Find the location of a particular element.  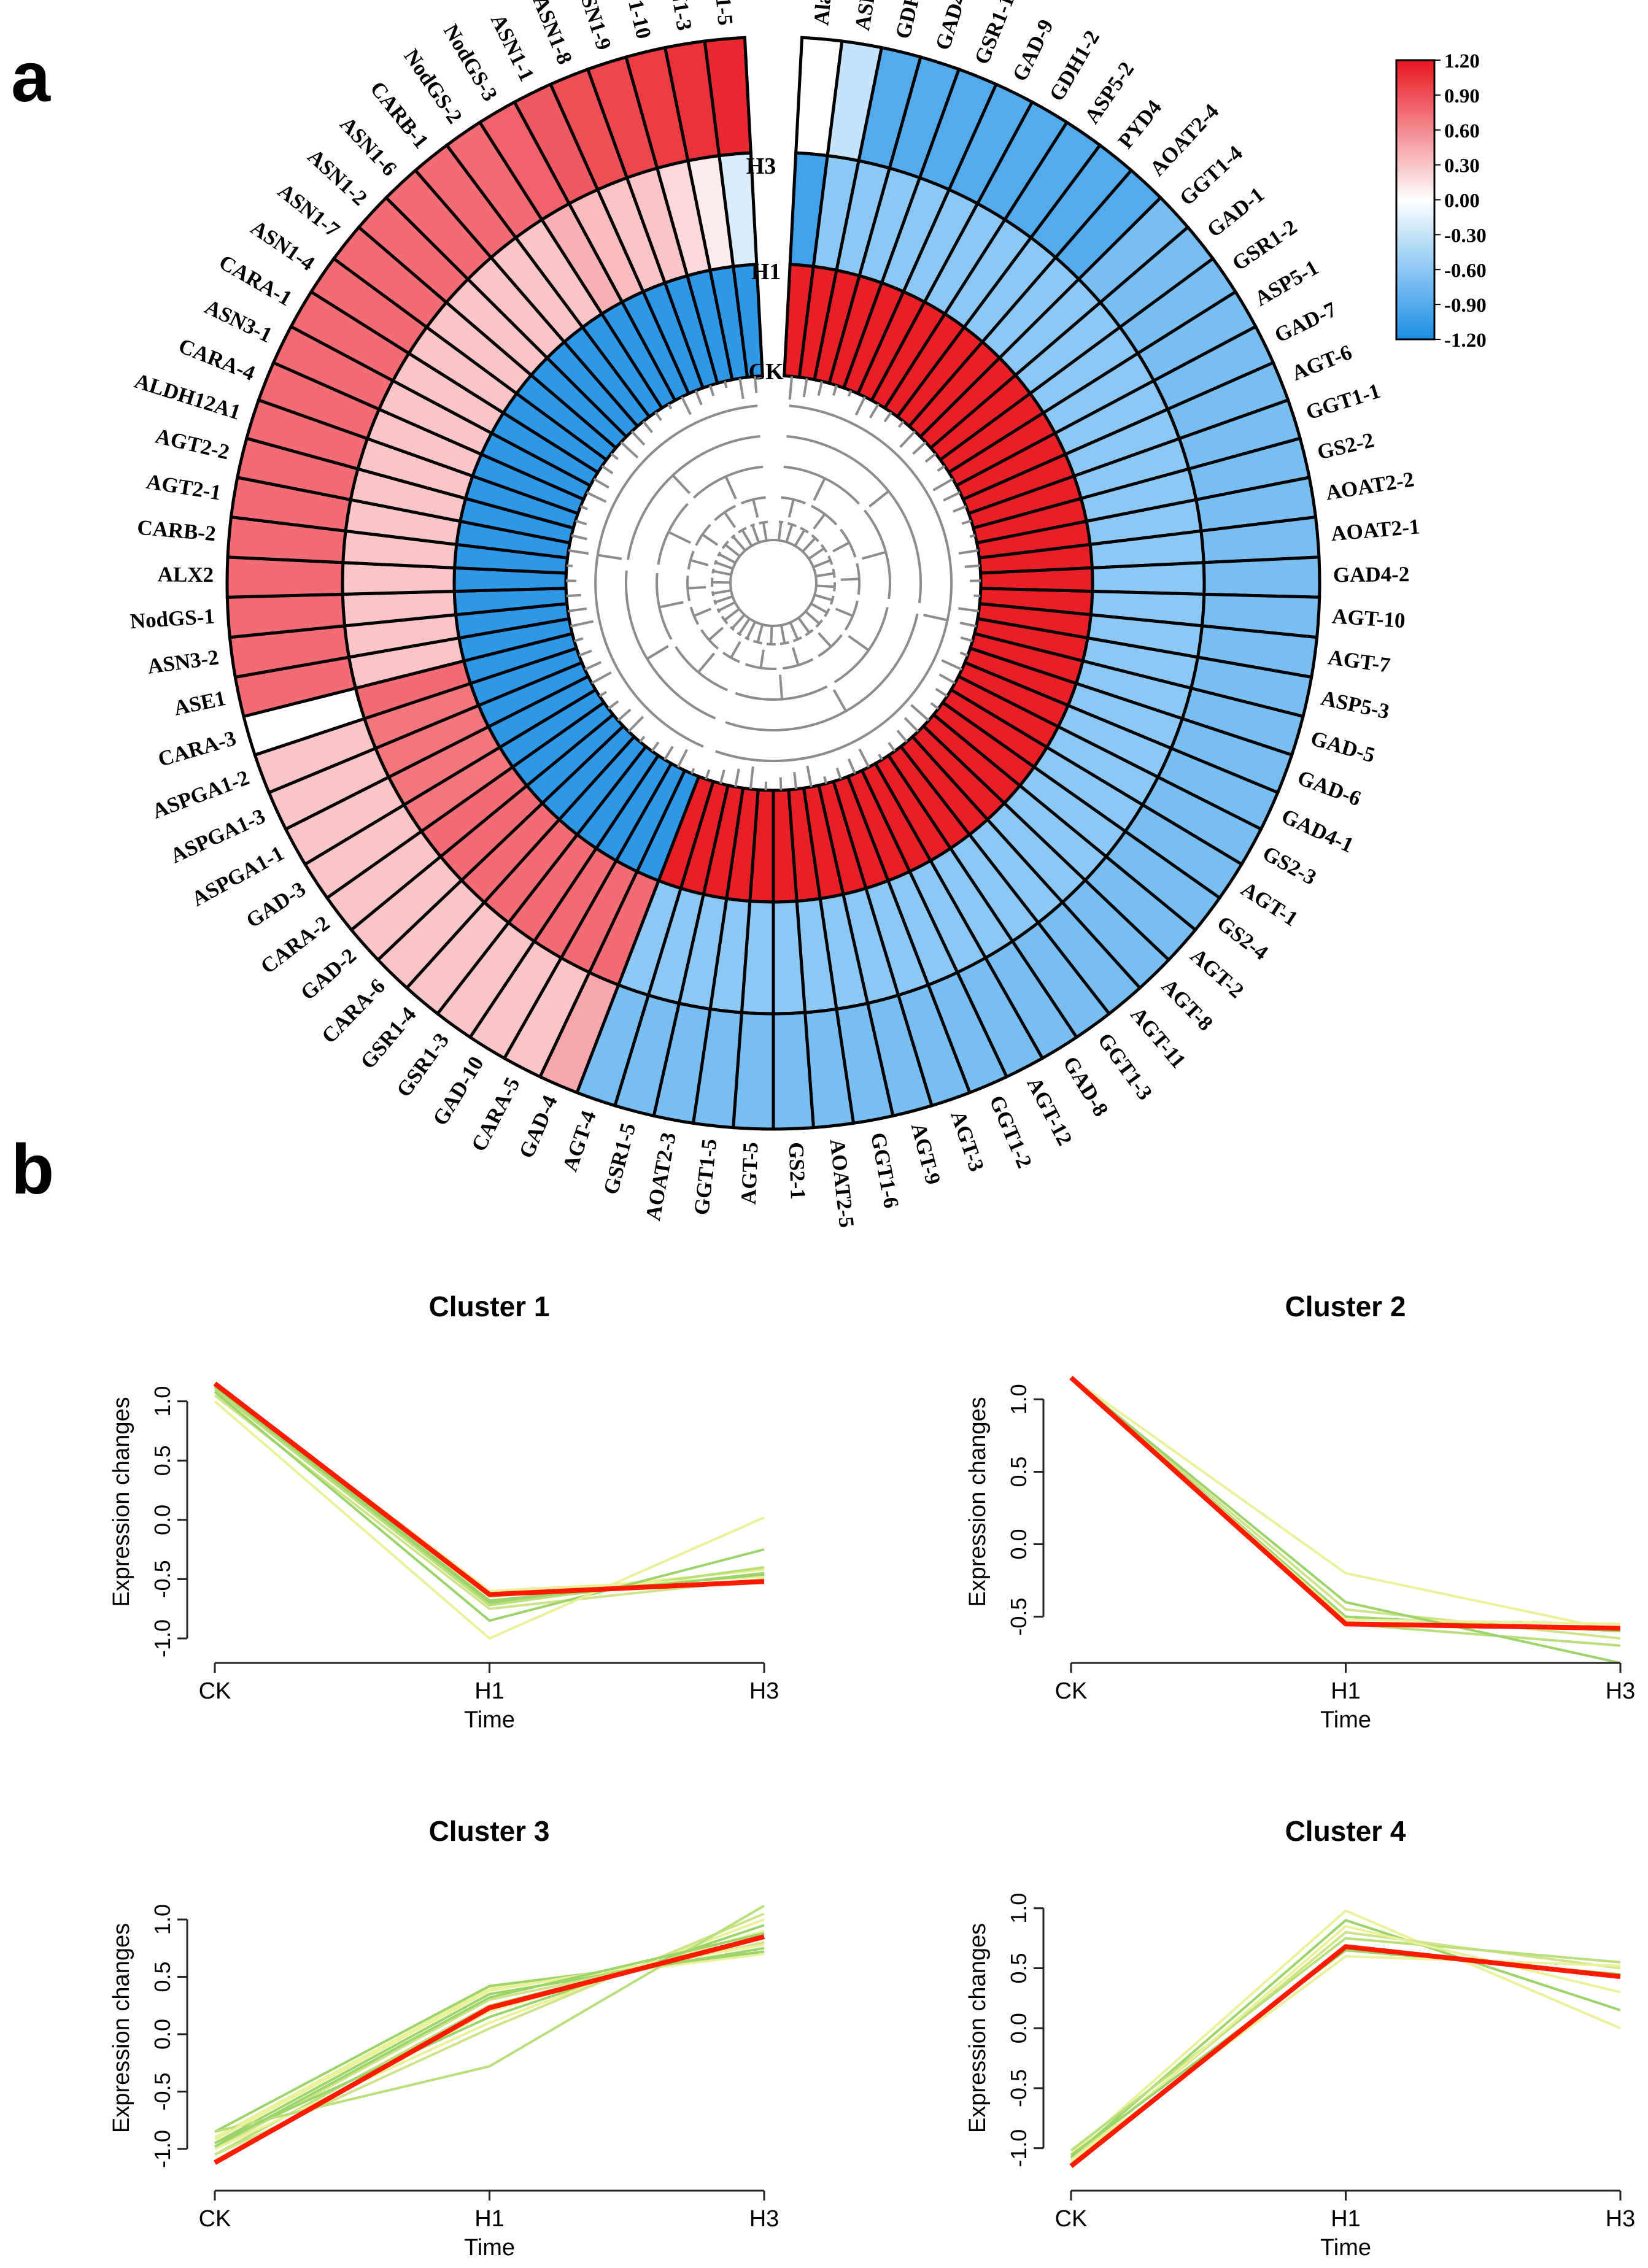

ring-label: H1 is located at coordinates (766, 272).